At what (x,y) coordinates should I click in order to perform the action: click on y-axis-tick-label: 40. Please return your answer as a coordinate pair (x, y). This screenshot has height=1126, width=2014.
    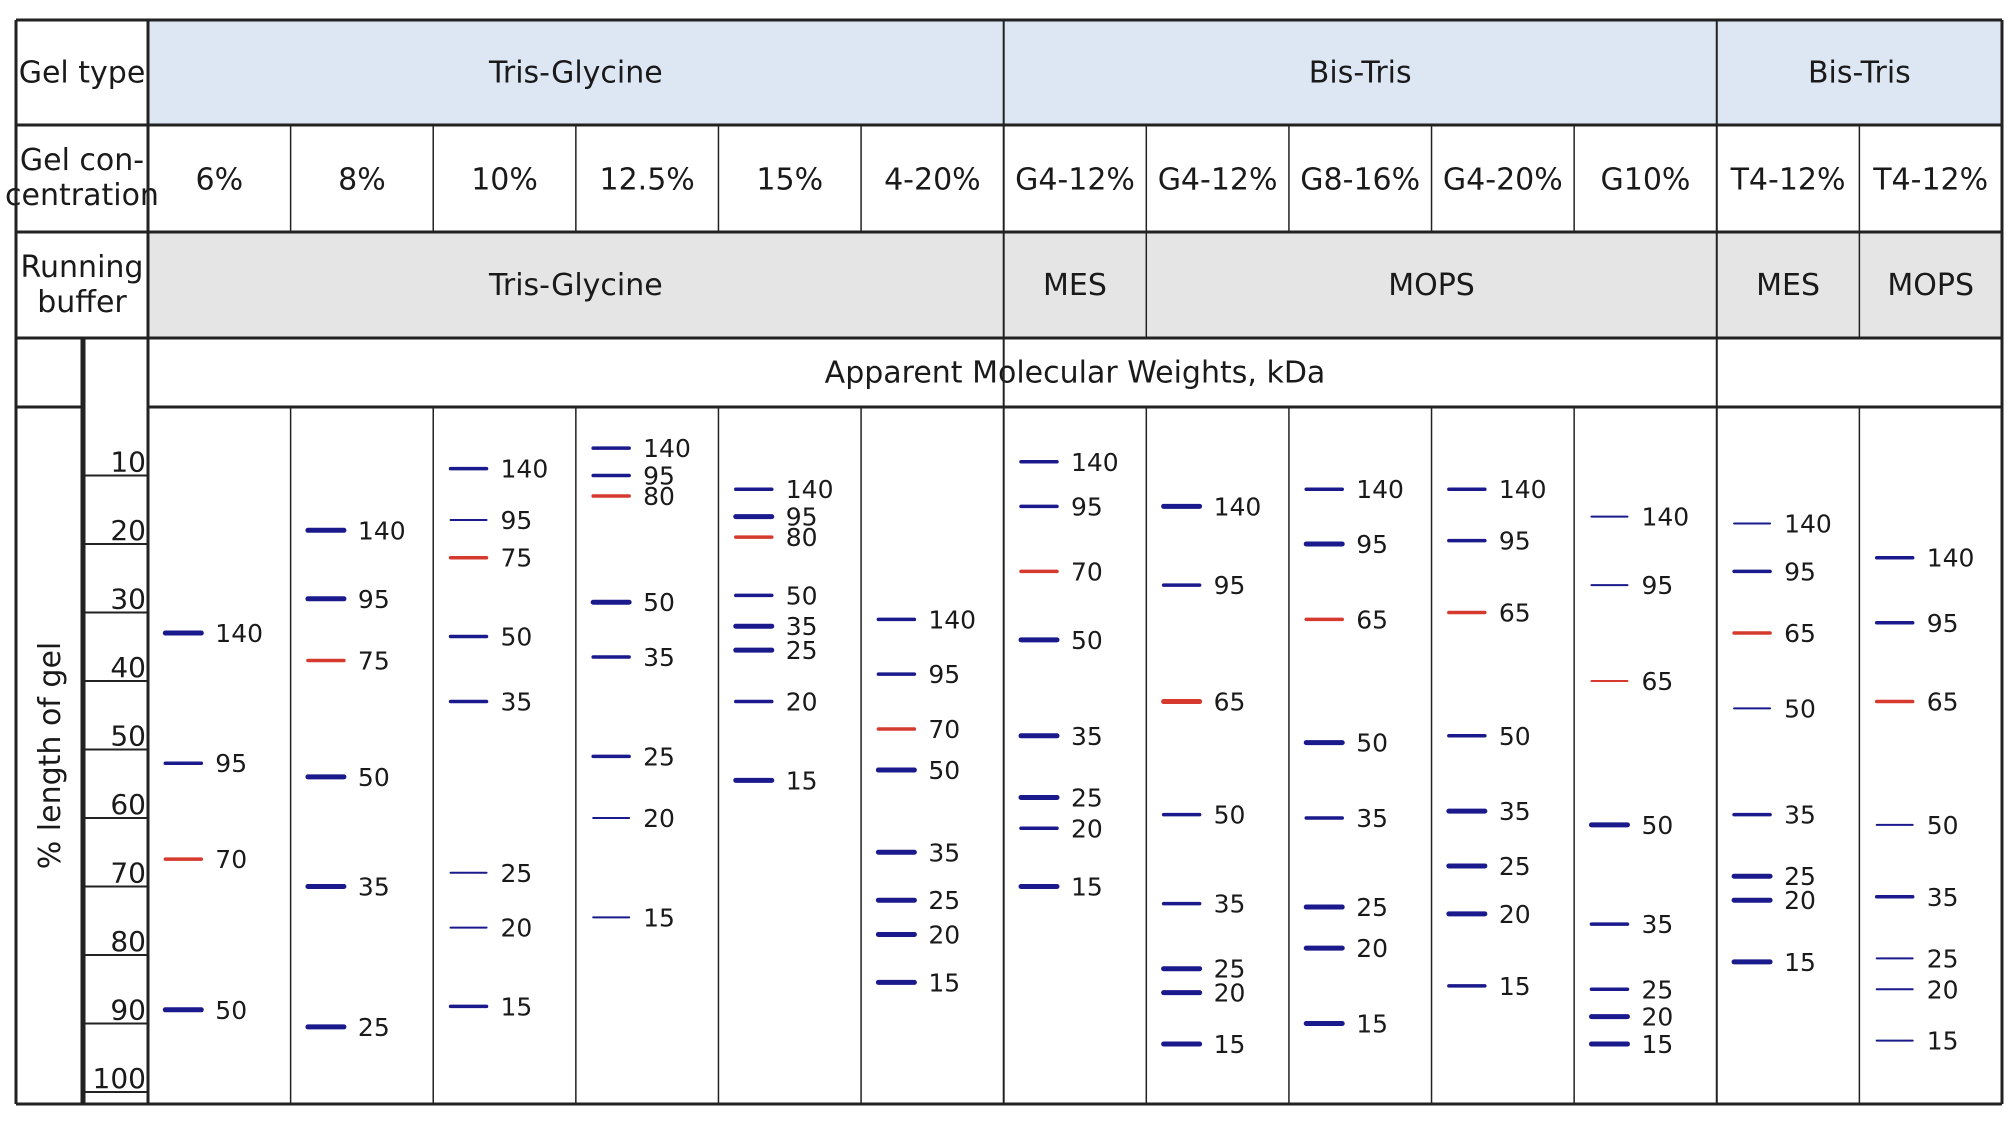
    Looking at the image, I should click on (128, 667).